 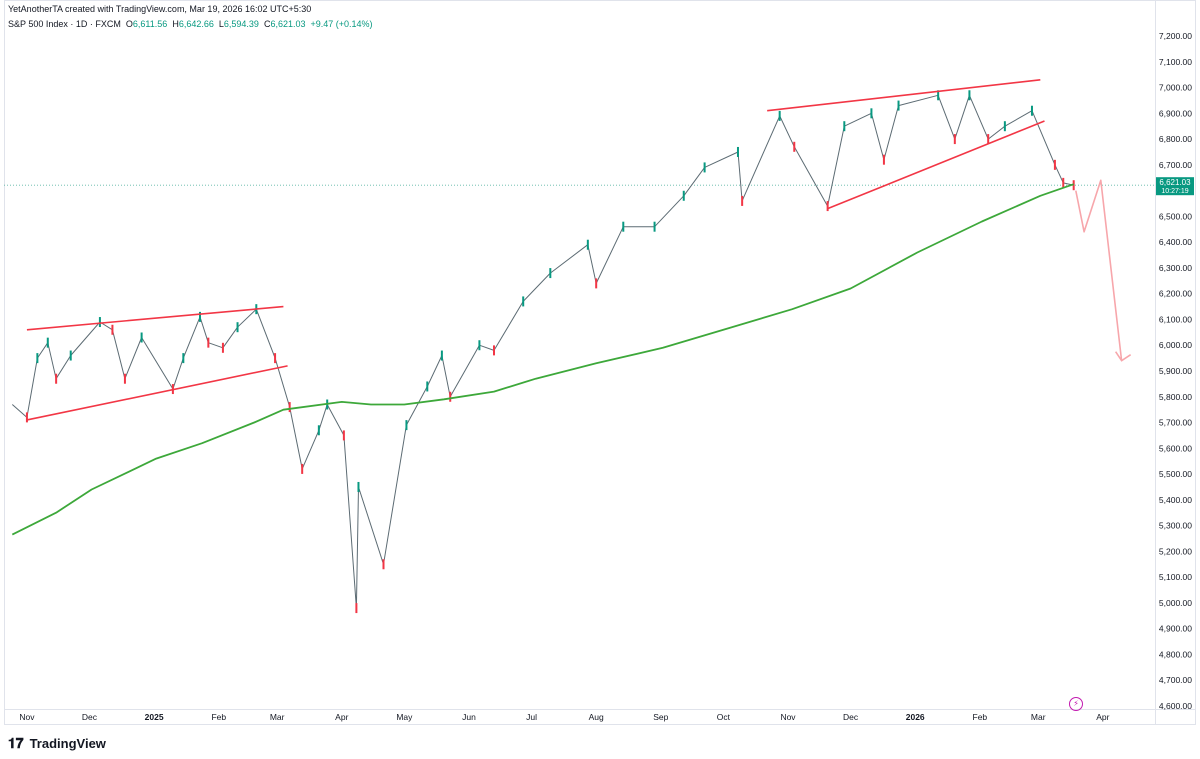 What do you see at coordinates (600, 709) in the screenshot?
I see `time-axis-separator` at bounding box center [600, 709].